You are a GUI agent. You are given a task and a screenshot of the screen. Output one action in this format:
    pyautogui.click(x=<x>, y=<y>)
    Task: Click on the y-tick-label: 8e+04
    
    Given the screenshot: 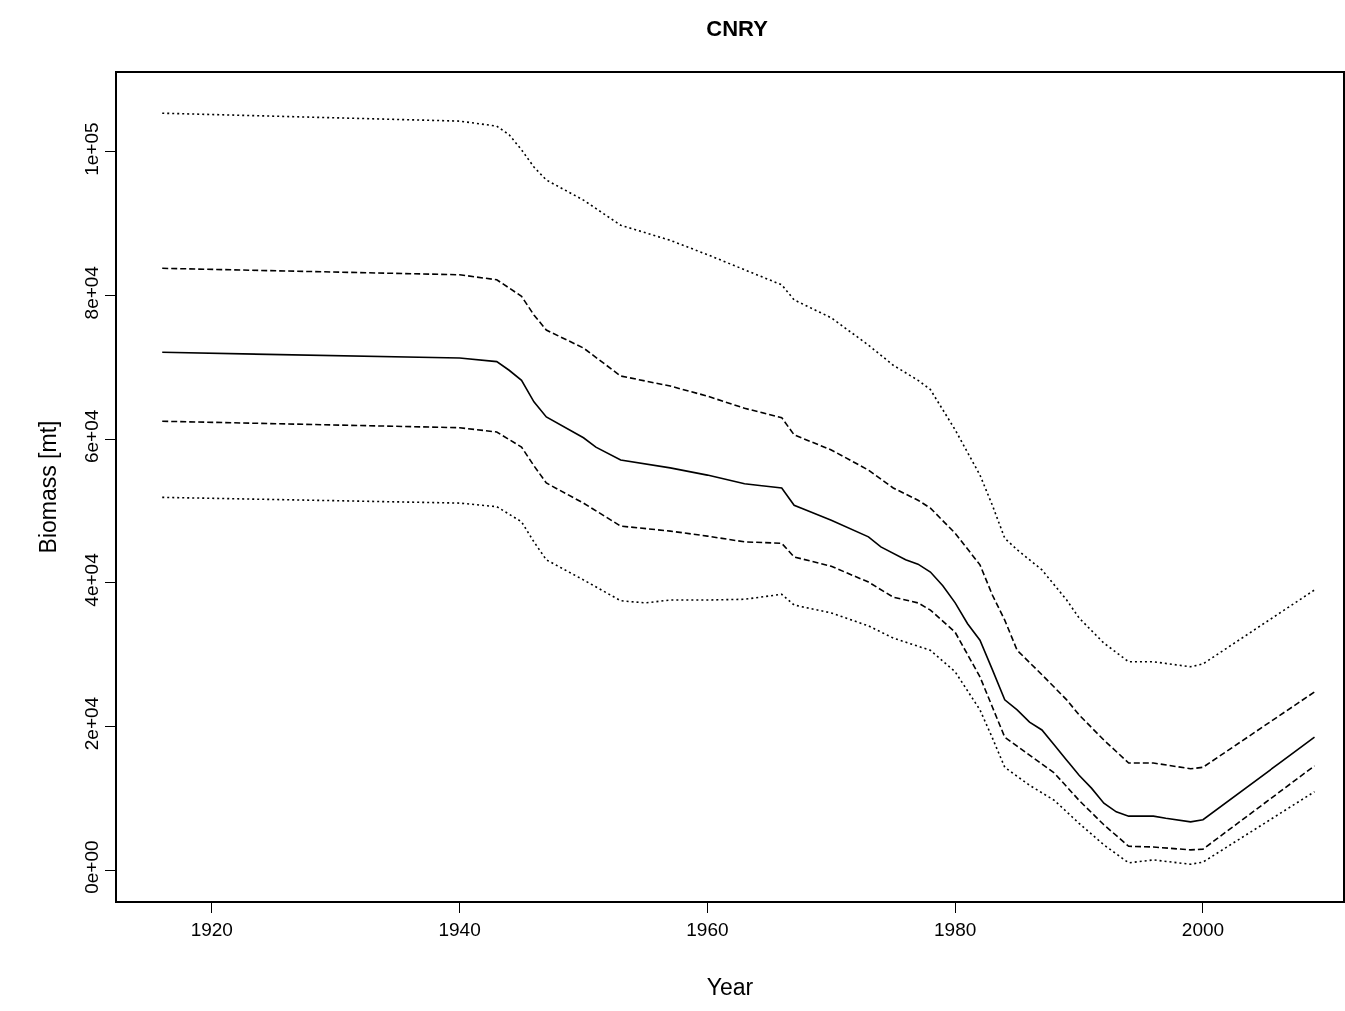 What is the action you would take?
    pyautogui.click(x=91, y=292)
    